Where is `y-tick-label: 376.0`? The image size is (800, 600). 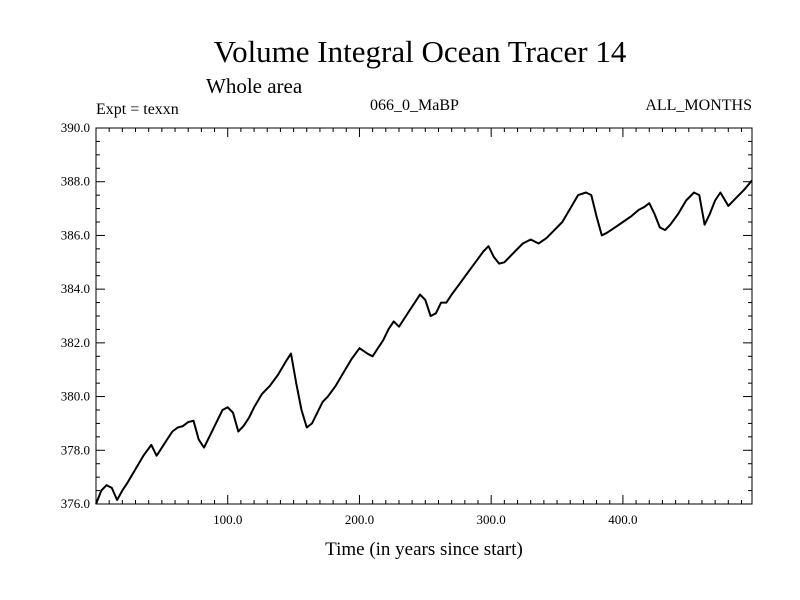
y-tick-label: 376.0 is located at coordinates (75, 503).